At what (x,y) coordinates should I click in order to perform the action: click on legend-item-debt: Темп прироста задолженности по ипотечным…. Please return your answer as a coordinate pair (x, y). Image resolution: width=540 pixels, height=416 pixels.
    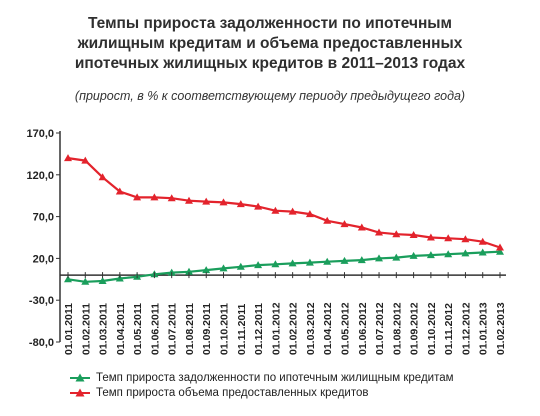
    Looking at the image, I should click on (262, 378).